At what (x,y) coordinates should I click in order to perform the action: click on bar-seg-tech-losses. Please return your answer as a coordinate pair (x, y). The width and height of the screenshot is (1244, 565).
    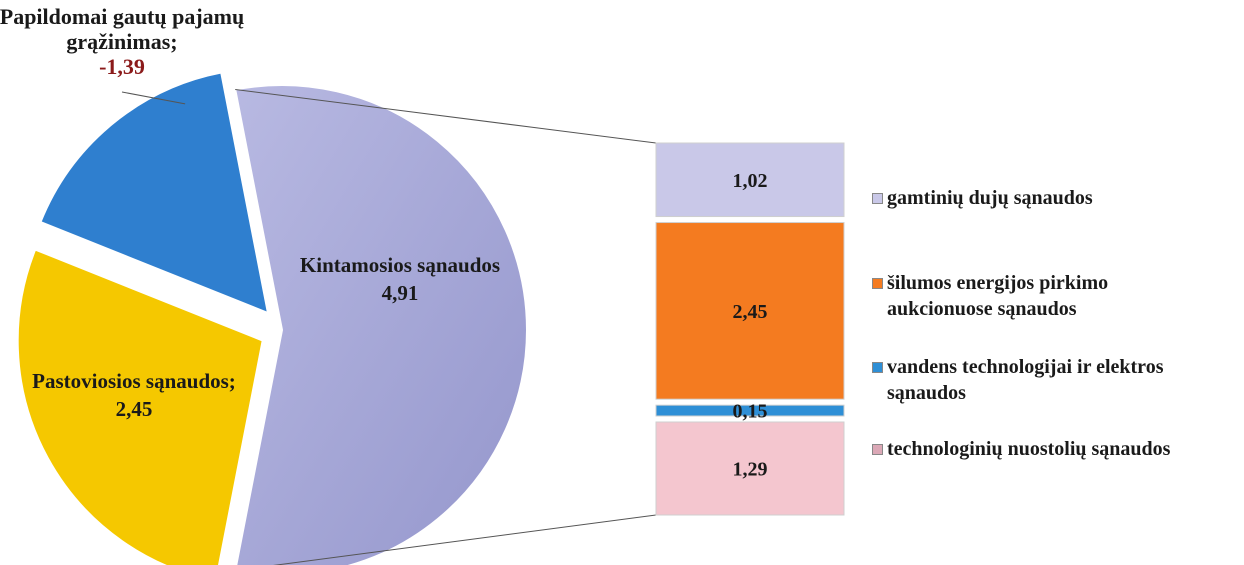
    Looking at the image, I should click on (750, 468).